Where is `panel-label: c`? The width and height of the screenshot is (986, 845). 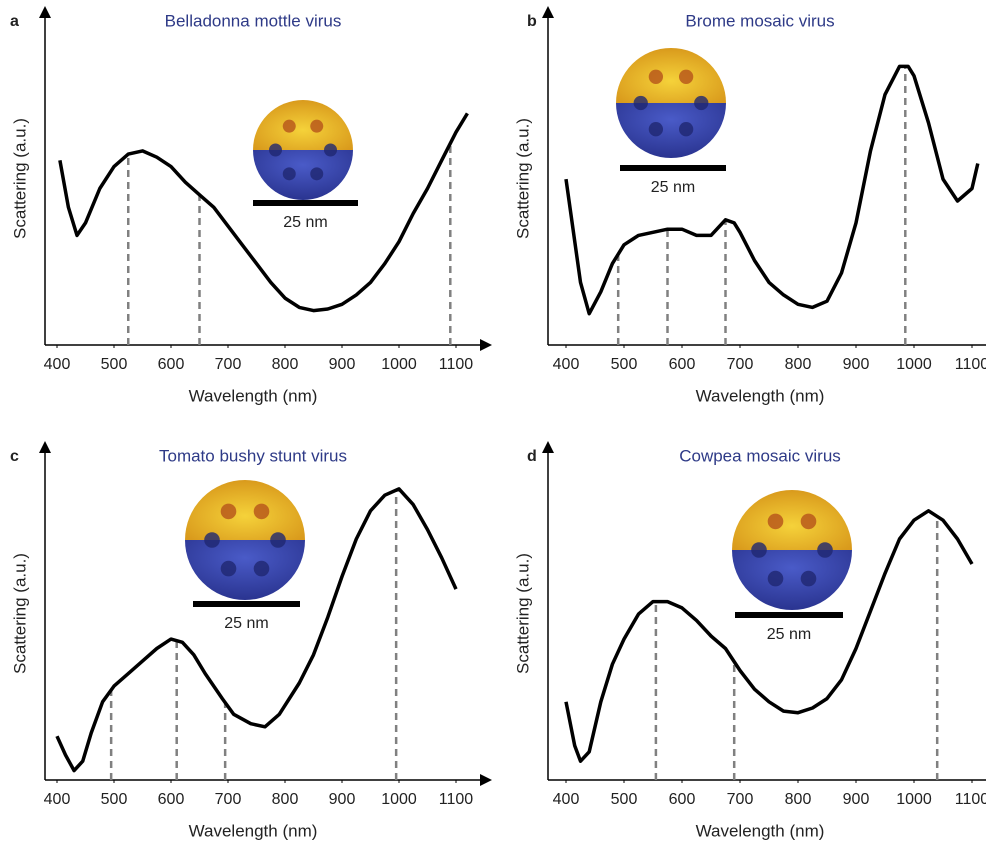 panel-label: c is located at coordinates (14, 456).